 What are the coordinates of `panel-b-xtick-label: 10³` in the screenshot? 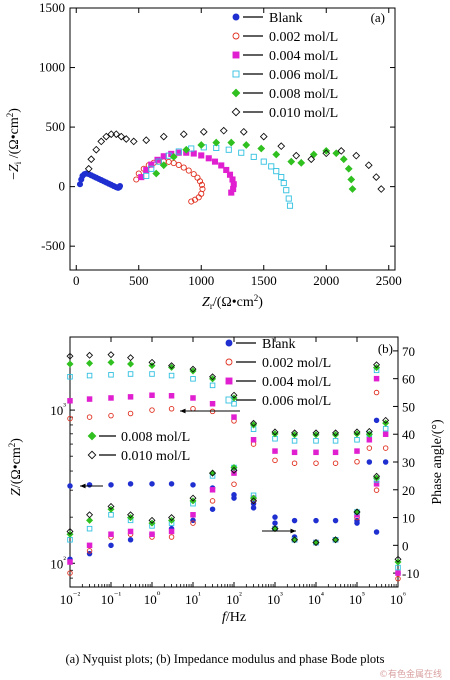 It's located at (275, 598).